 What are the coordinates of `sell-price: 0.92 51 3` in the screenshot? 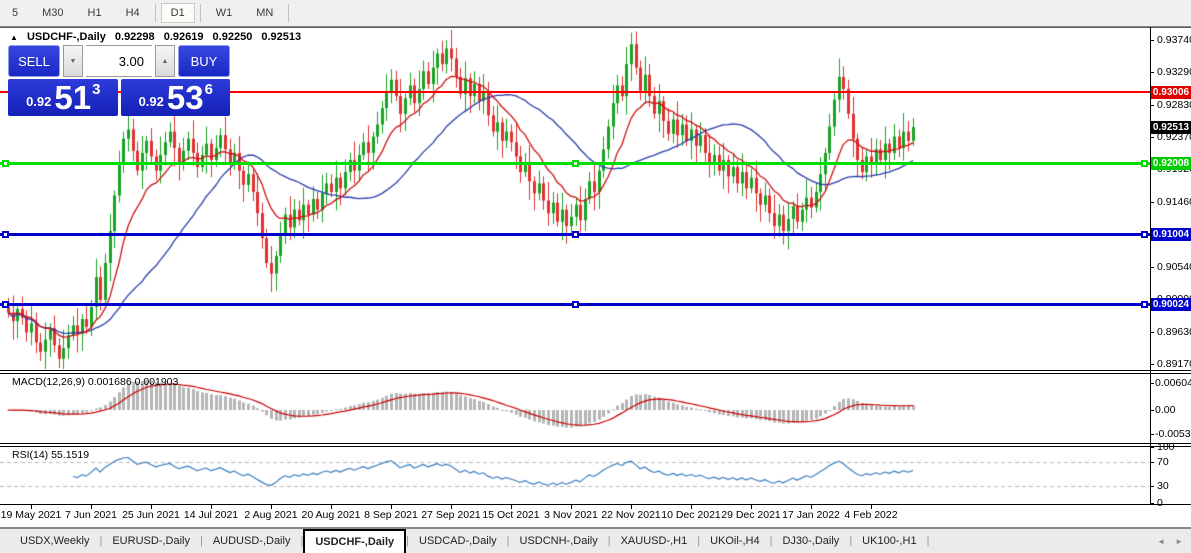 It's located at (63, 97).